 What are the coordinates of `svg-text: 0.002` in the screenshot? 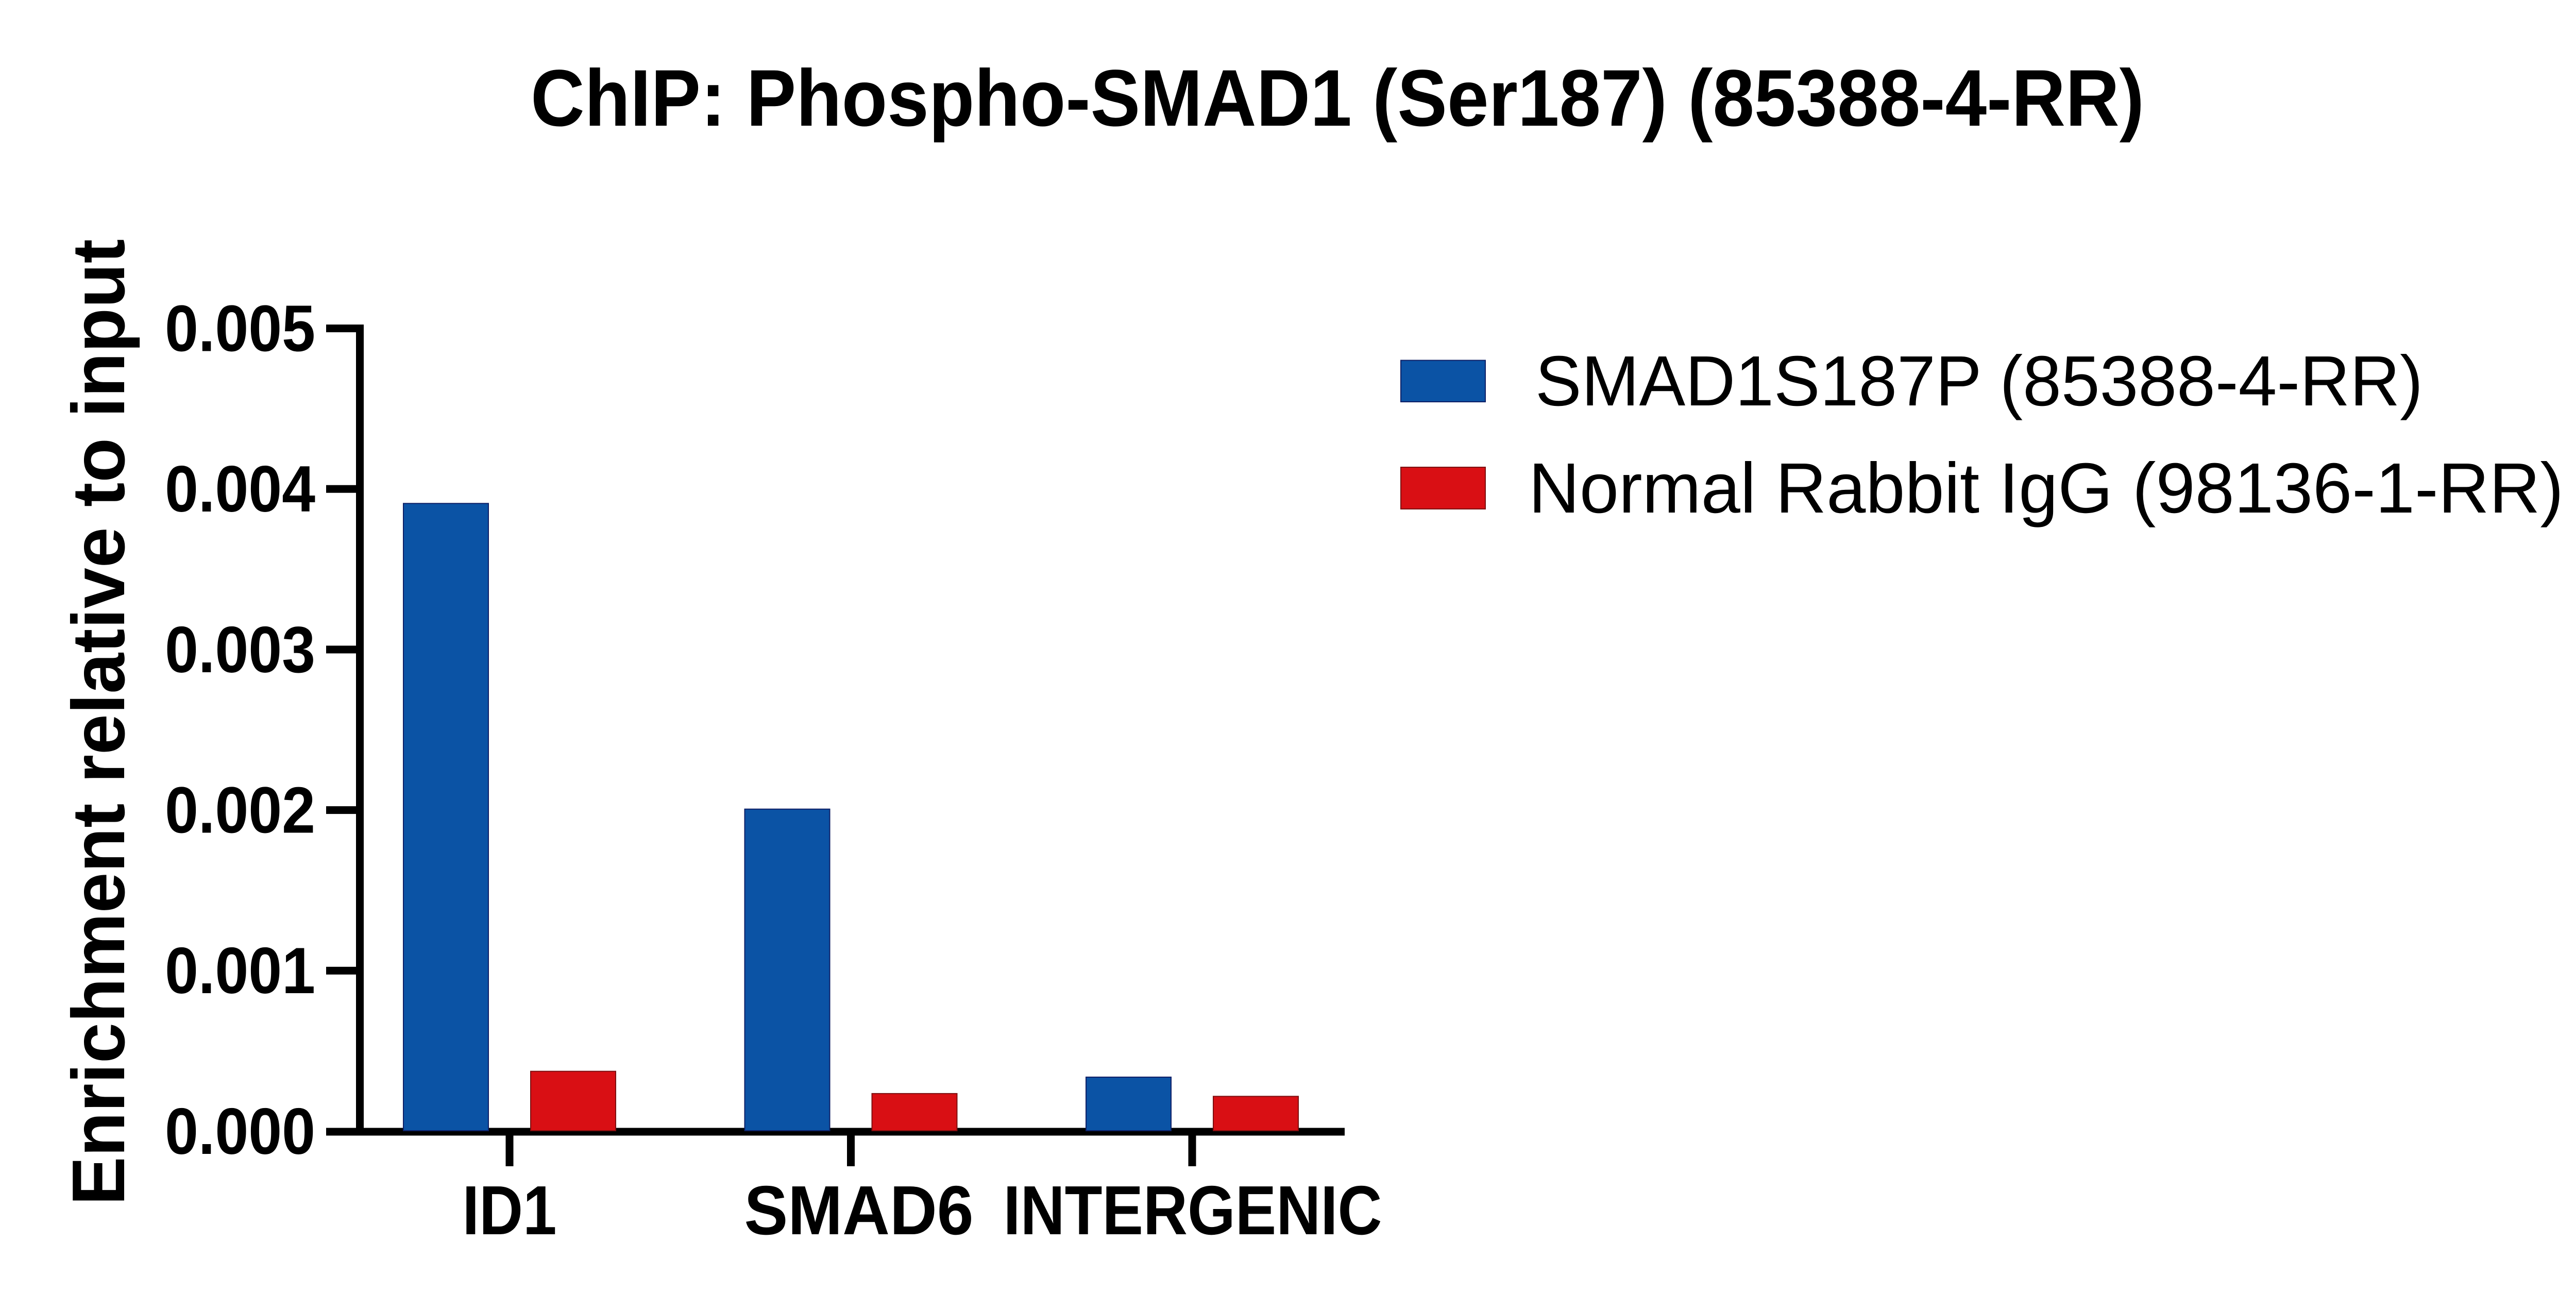 It's located at (240, 810).